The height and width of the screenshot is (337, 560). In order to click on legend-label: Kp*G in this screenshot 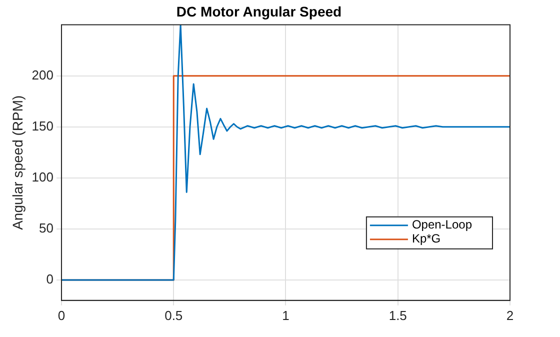, I will do `click(426, 239)`.